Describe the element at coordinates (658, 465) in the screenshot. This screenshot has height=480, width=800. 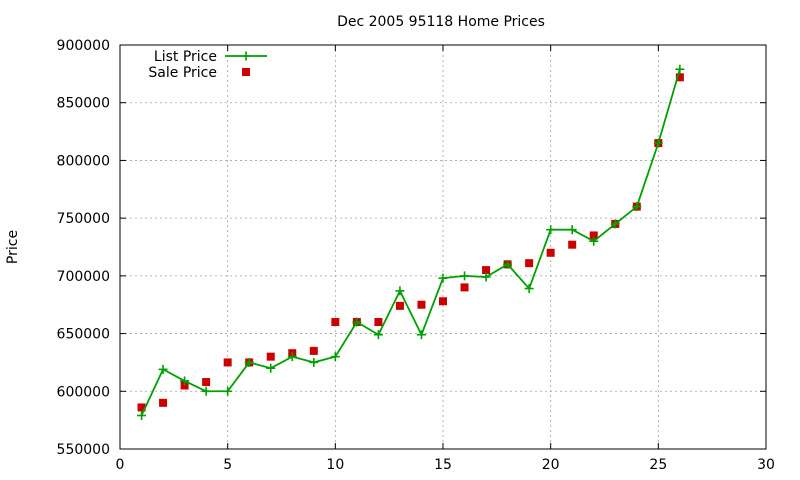
I see `x-tick-label: 25` at that location.